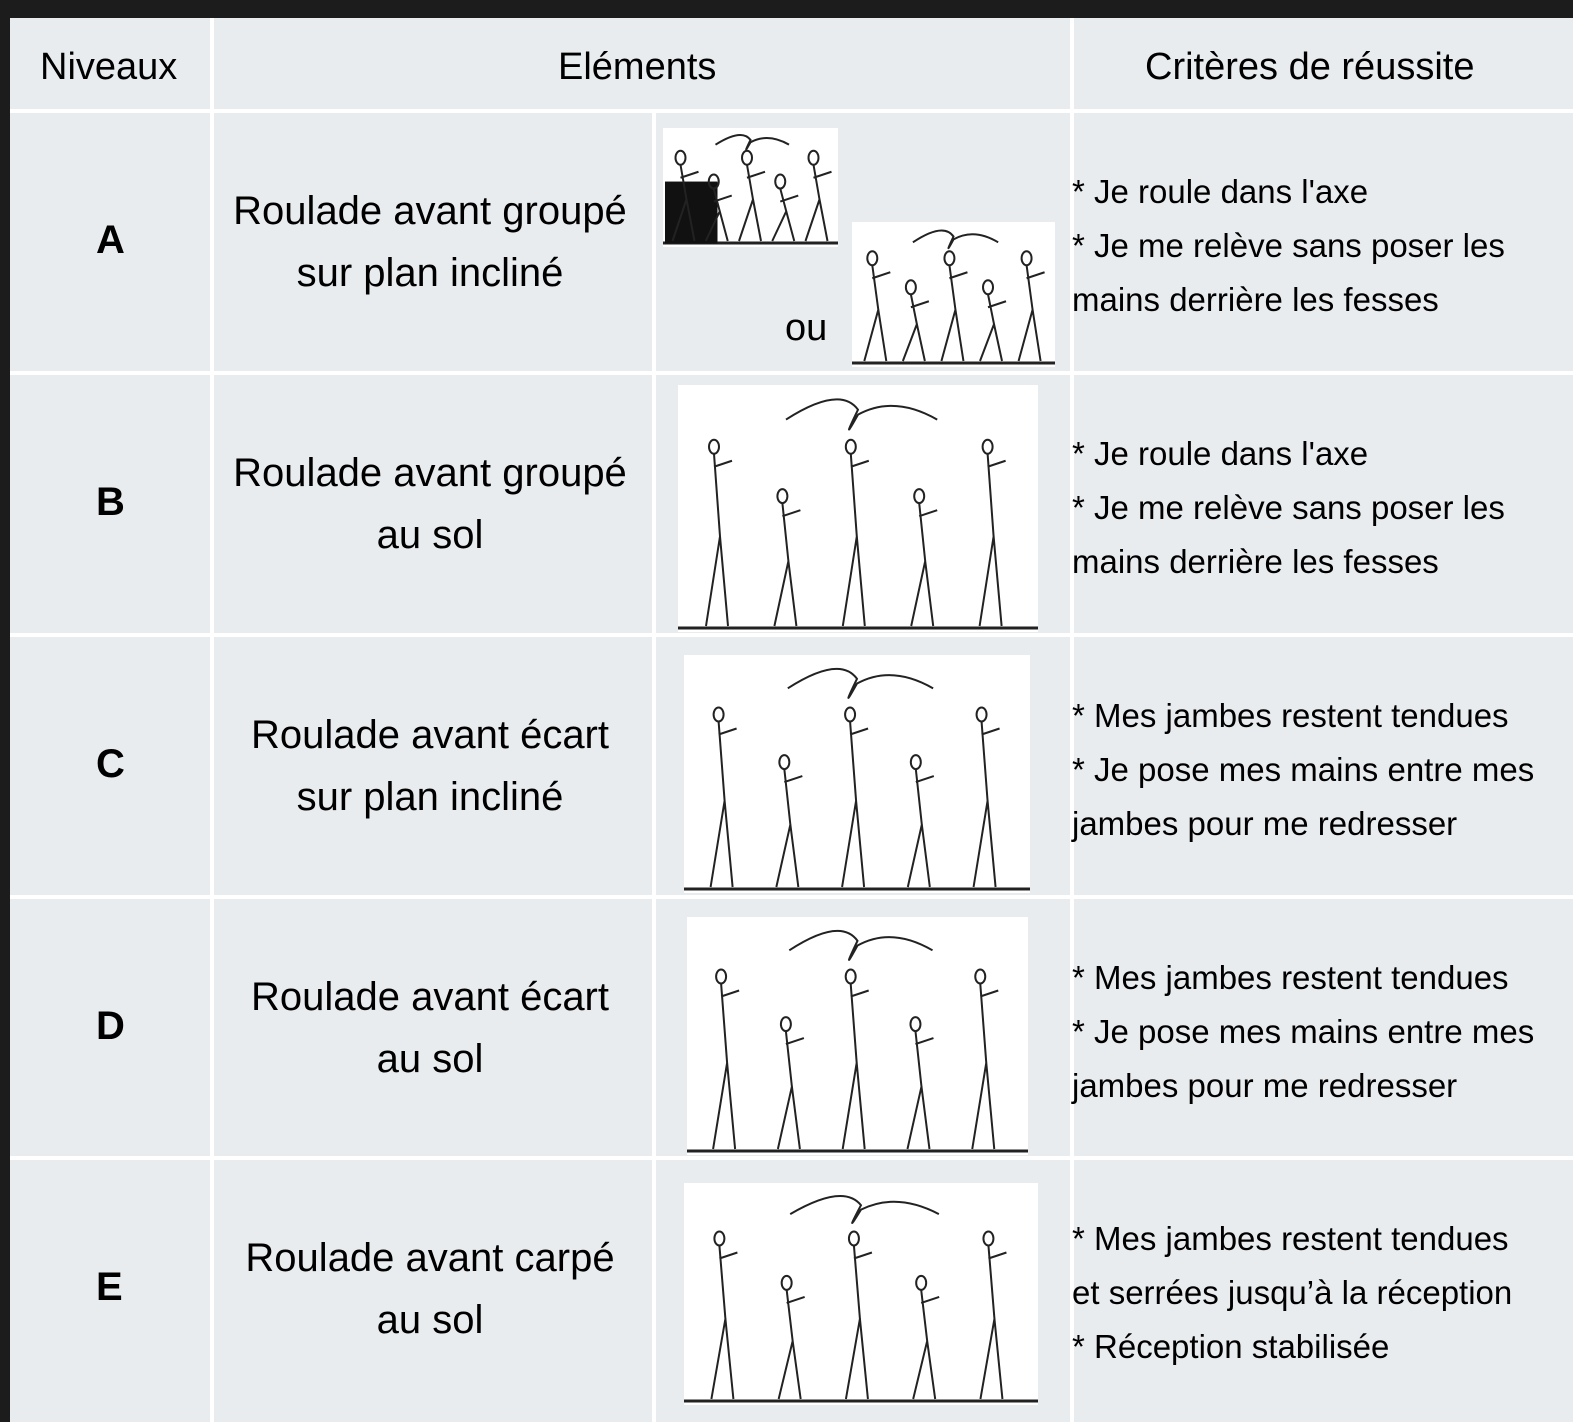 The width and height of the screenshot is (1573, 1422). What do you see at coordinates (110, 1026) in the screenshot?
I see `level: D` at bounding box center [110, 1026].